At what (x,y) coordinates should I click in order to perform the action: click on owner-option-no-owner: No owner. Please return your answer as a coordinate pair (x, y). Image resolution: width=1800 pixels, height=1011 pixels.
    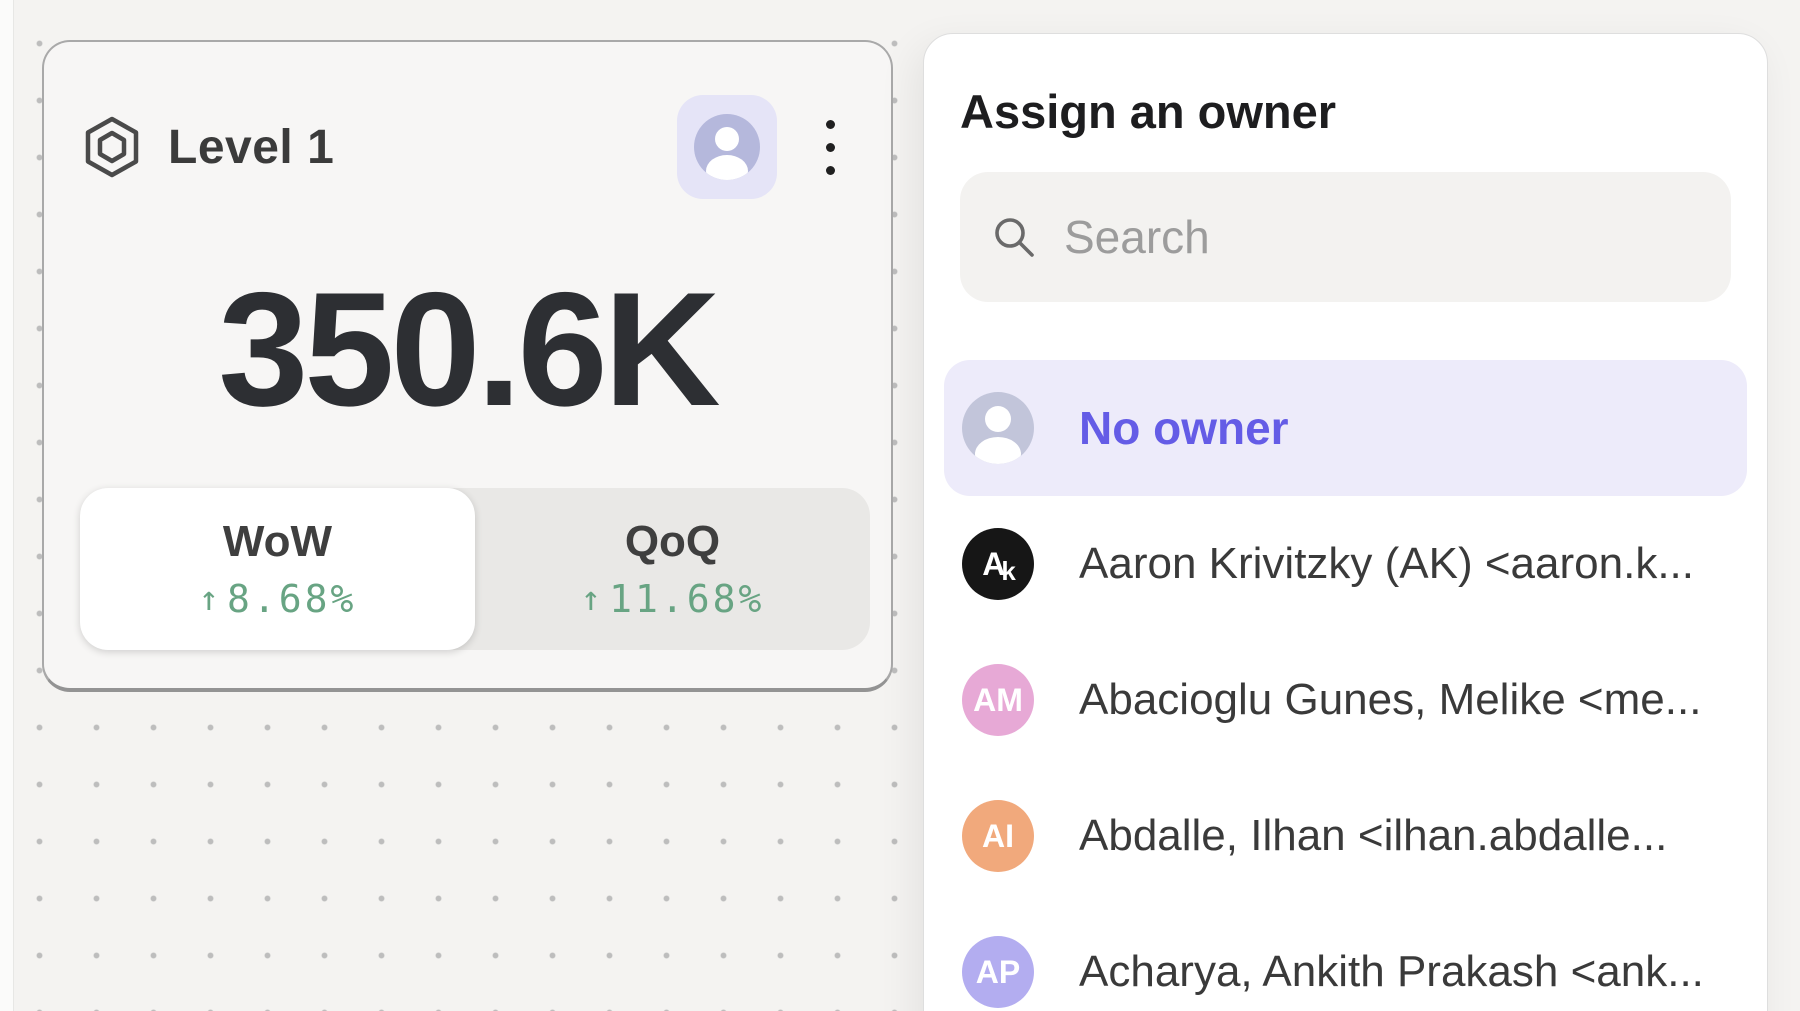
    Looking at the image, I should click on (1345, 428).